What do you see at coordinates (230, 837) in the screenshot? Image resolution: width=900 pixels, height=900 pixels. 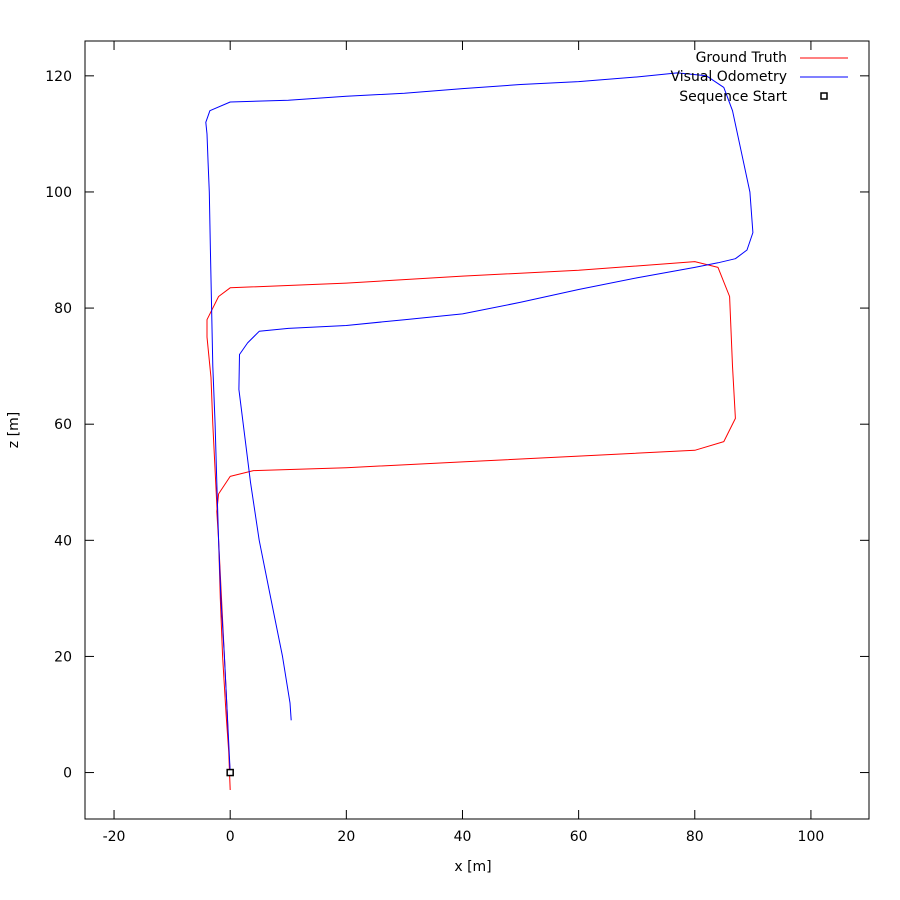 I see `x-tick-label: 0` at bounding box center [230, 837].